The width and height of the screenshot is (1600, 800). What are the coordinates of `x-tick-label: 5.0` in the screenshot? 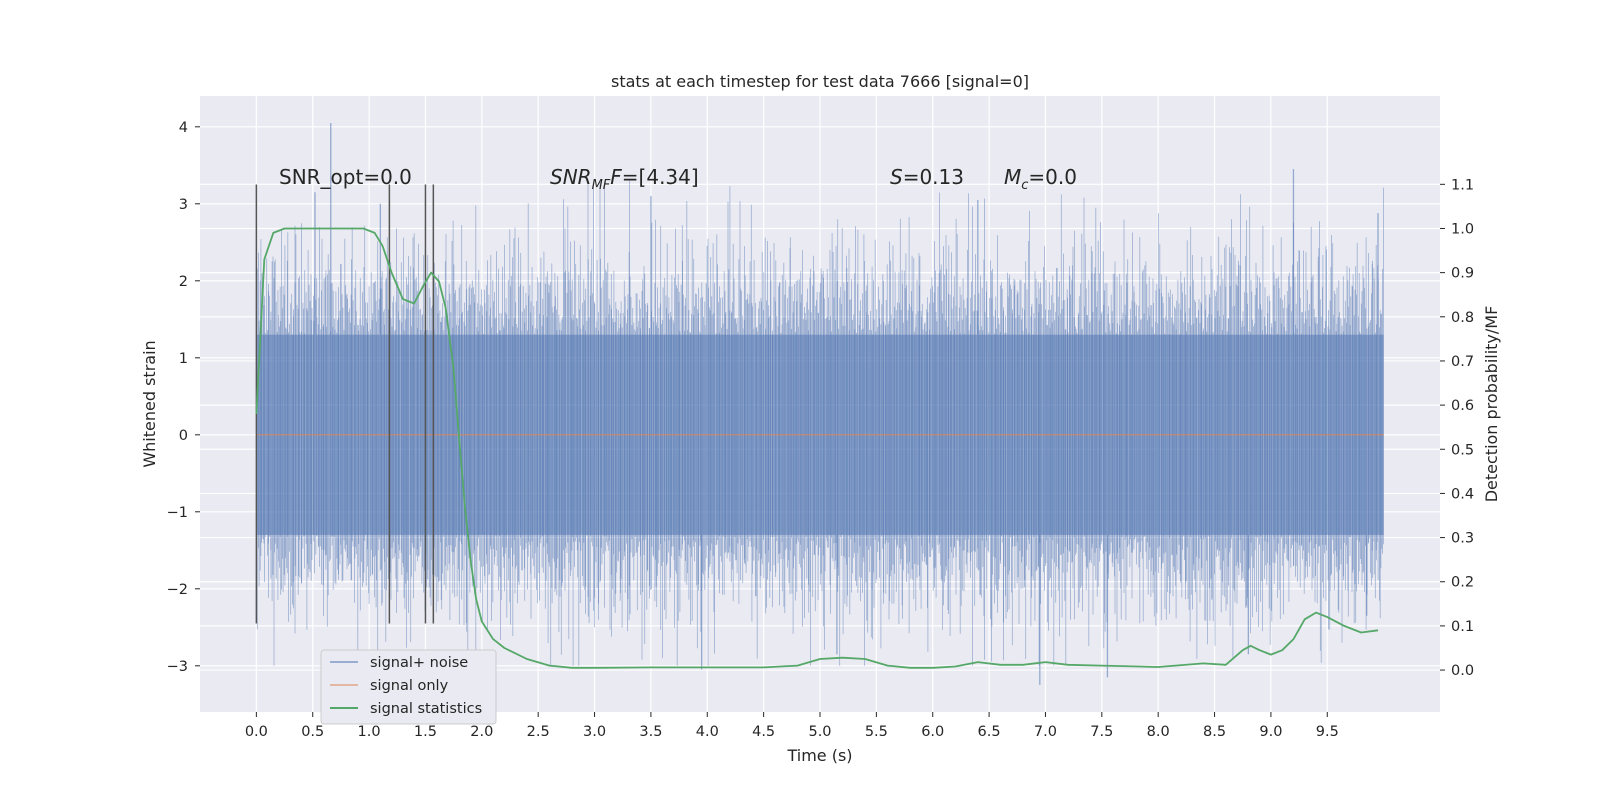 It's located at (819, 732).